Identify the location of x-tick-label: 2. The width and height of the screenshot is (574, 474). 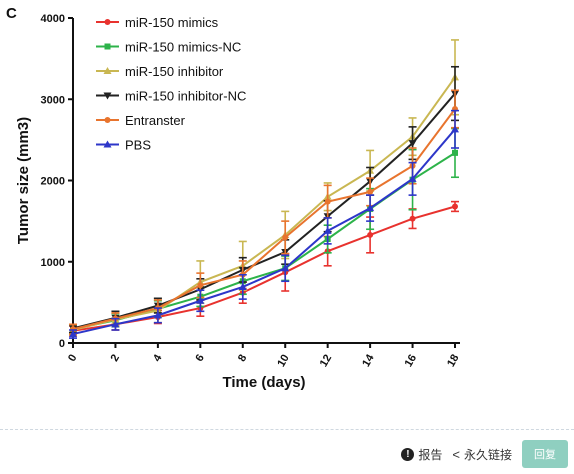
(115, 358).